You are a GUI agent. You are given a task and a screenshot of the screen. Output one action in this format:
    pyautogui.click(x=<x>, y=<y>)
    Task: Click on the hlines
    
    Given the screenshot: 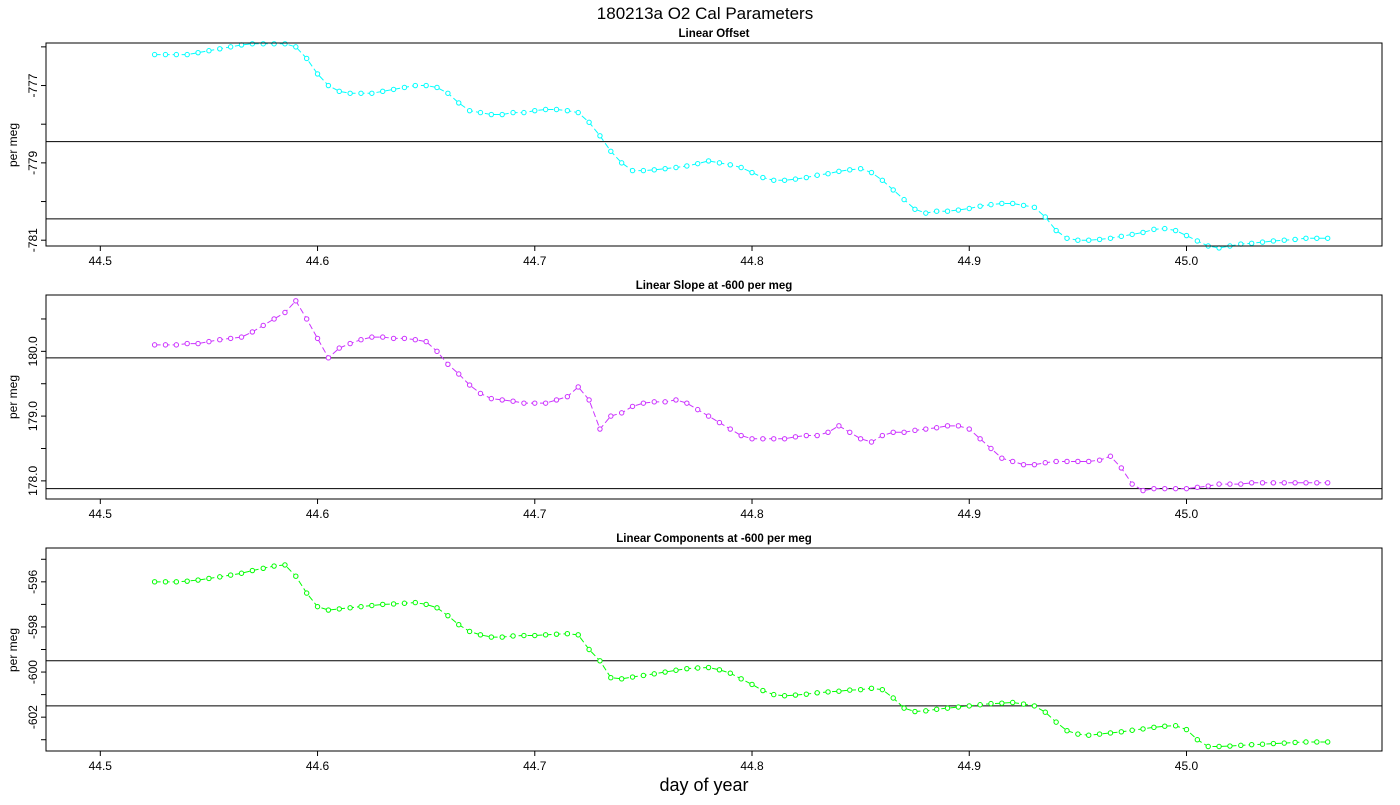 What is the action you would take?
    pyautogui.click(x=714, y=683)
    